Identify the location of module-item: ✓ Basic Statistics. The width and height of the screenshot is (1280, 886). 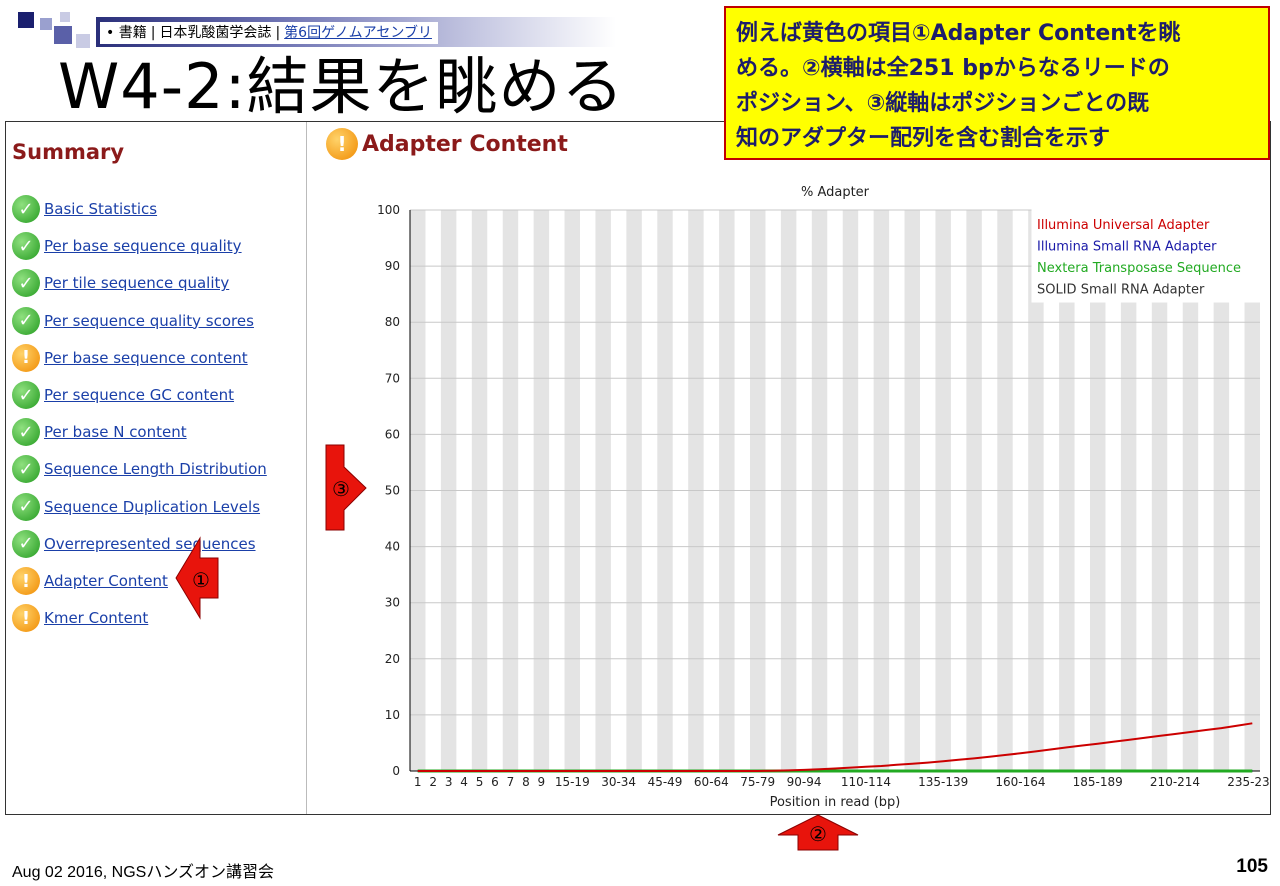
(84, 209).